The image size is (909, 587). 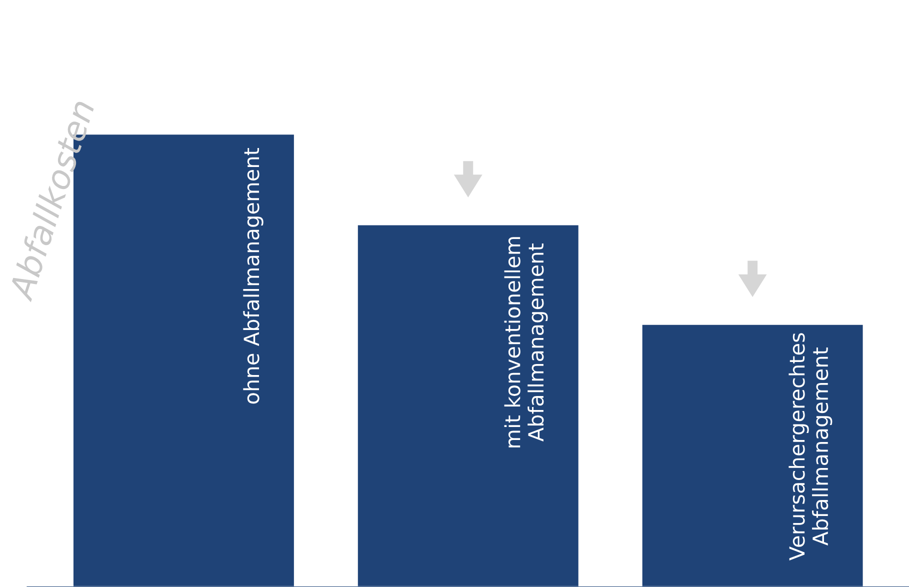 I want to click on x-tick-label: Verursachergerechtes Abfallmanagement, so click(x=810, y=446).